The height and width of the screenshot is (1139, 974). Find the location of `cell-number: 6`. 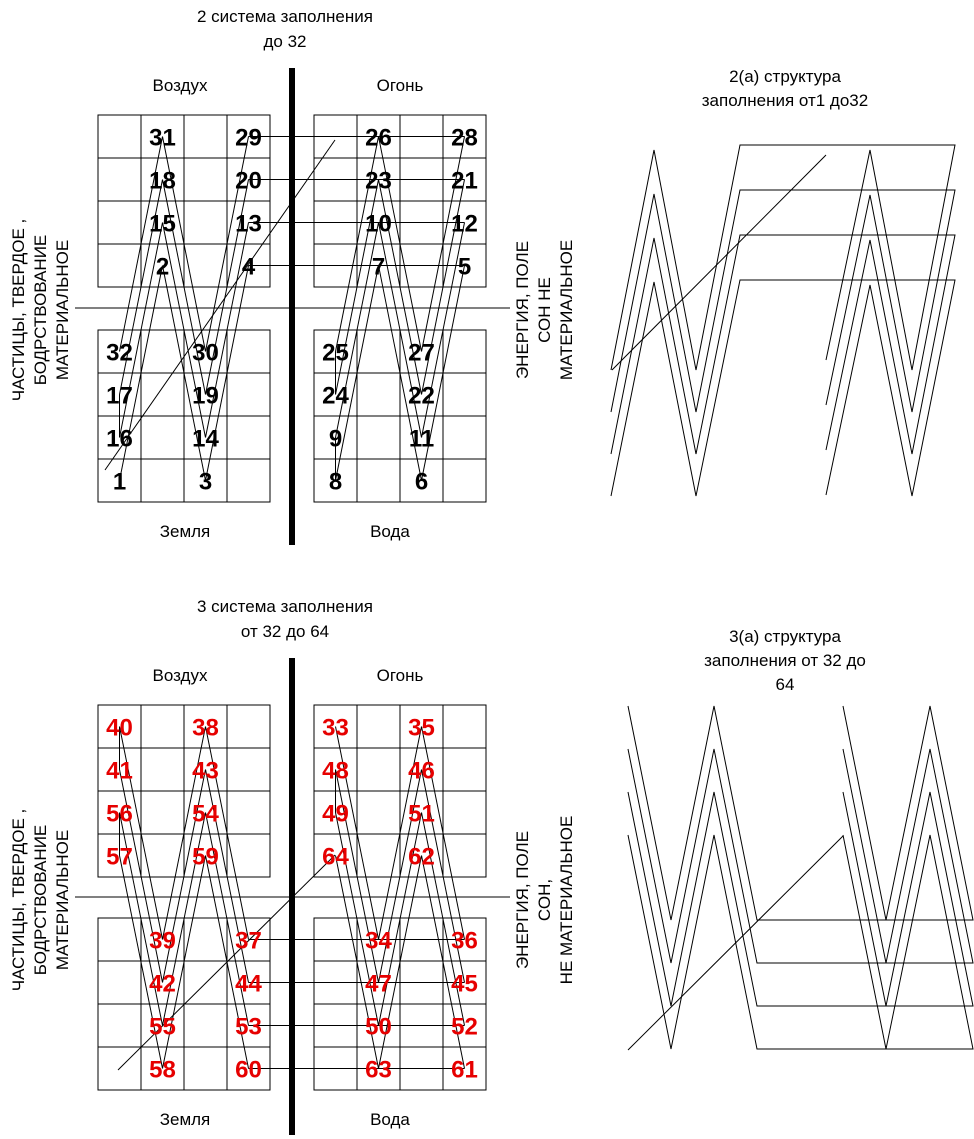

cell-number: 6 is located at coordinates (421, 482).